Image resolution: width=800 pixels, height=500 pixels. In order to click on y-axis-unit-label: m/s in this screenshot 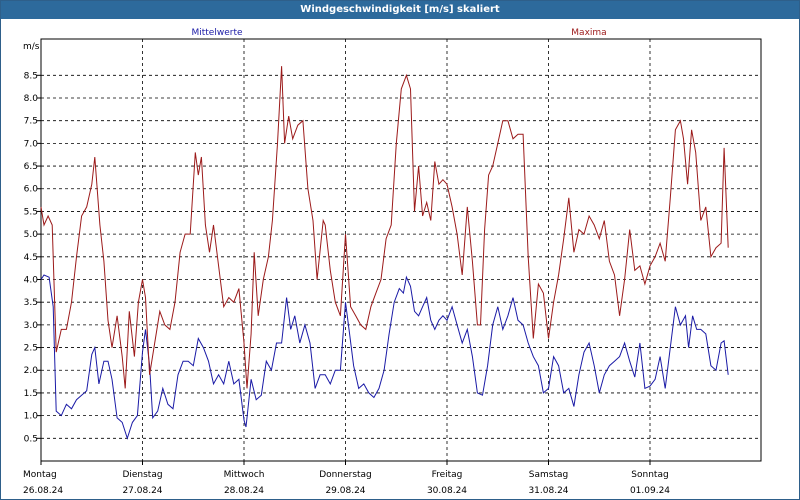, I will do `click(31, 47)`.